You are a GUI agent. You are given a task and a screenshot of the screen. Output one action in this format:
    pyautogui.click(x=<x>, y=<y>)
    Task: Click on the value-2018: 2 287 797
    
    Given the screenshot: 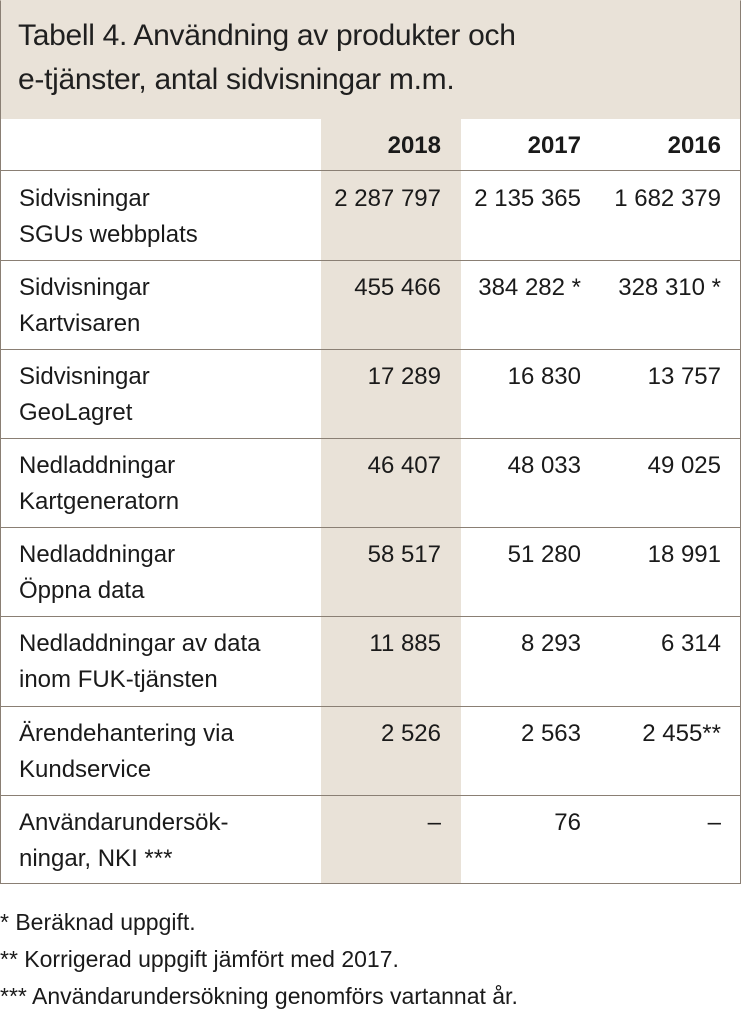 What is the action you would take?
    pyautogui.click(x=387, y=198)
    